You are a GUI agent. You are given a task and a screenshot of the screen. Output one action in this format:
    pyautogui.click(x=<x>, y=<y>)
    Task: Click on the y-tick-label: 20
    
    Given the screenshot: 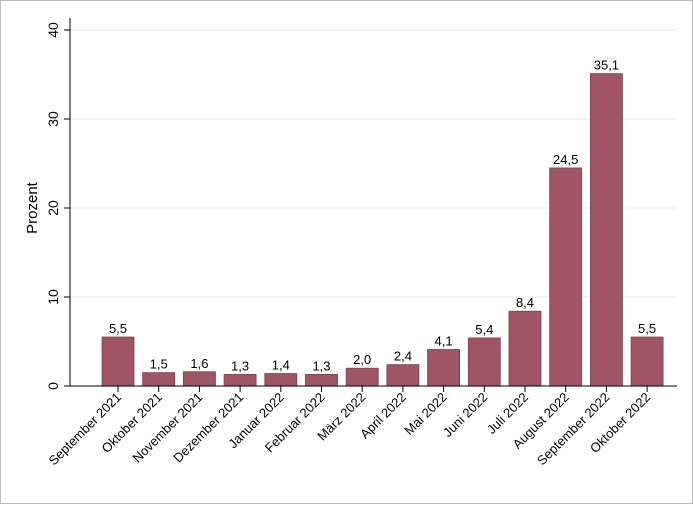 What is the action you would take?
    pyautogui.click(x=53, y=208)
    